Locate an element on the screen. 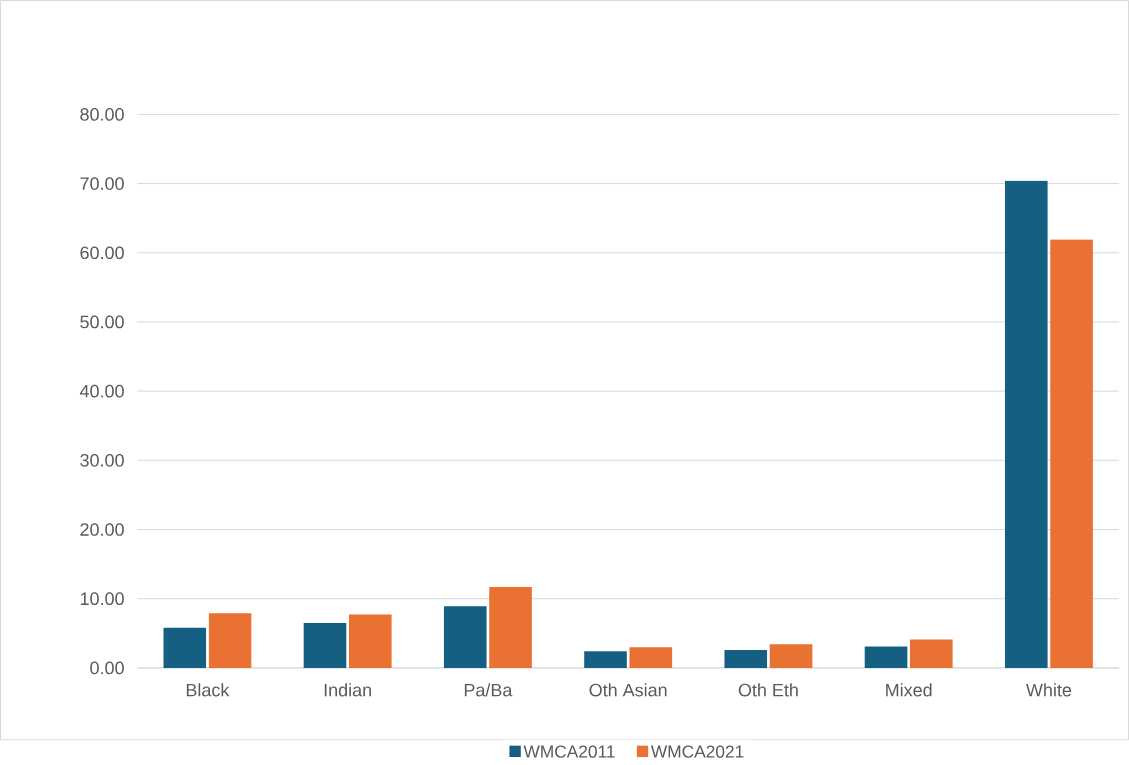  x-tick-label: Mixed is located at coordinates (909, 690).